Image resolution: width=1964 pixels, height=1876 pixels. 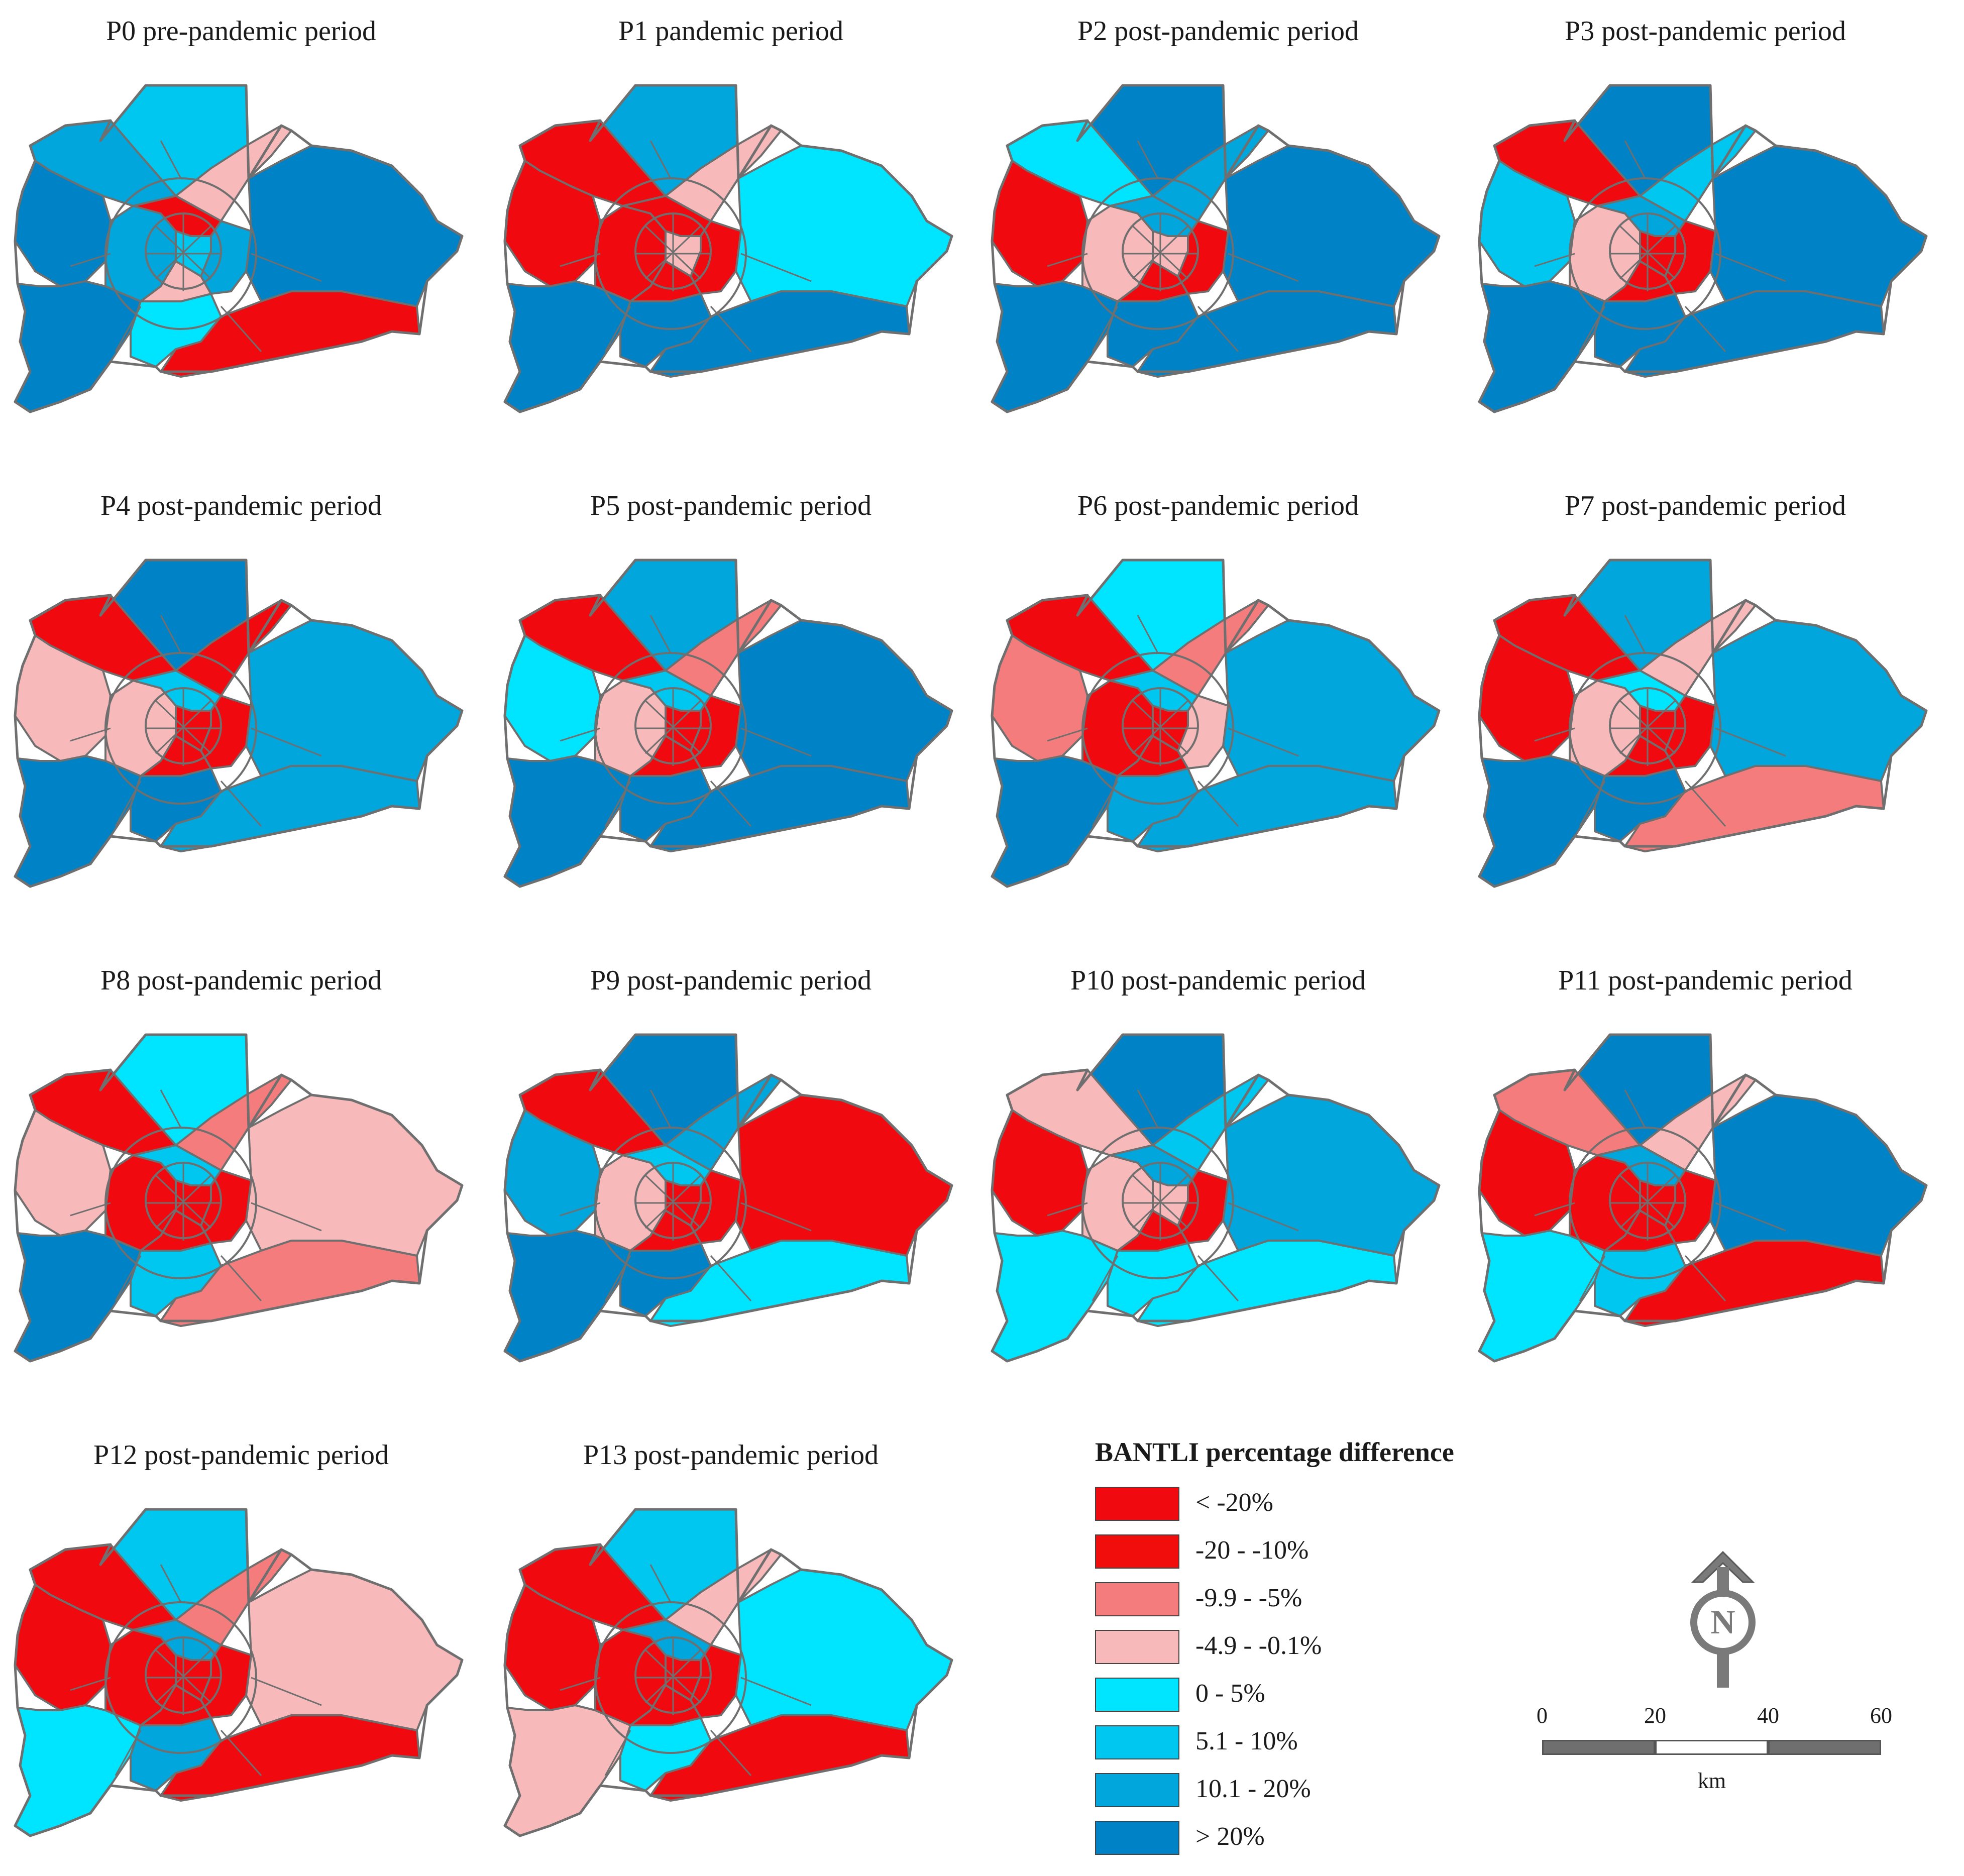 What do you see at coordinates (730, 31) in the screenshot?
I see `panel-title: P1 pandemic period` at bounding box center [730, 31].